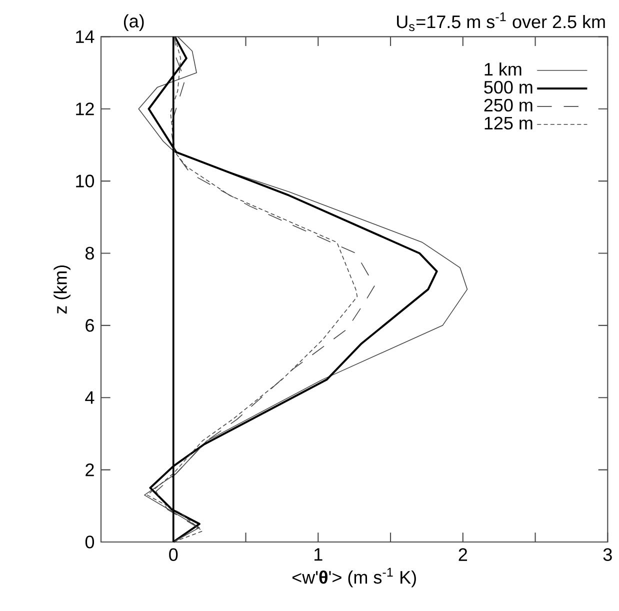 This screenshot has width=619, height=611. I want to click on y-tick-label: 4, so click(89, 397).